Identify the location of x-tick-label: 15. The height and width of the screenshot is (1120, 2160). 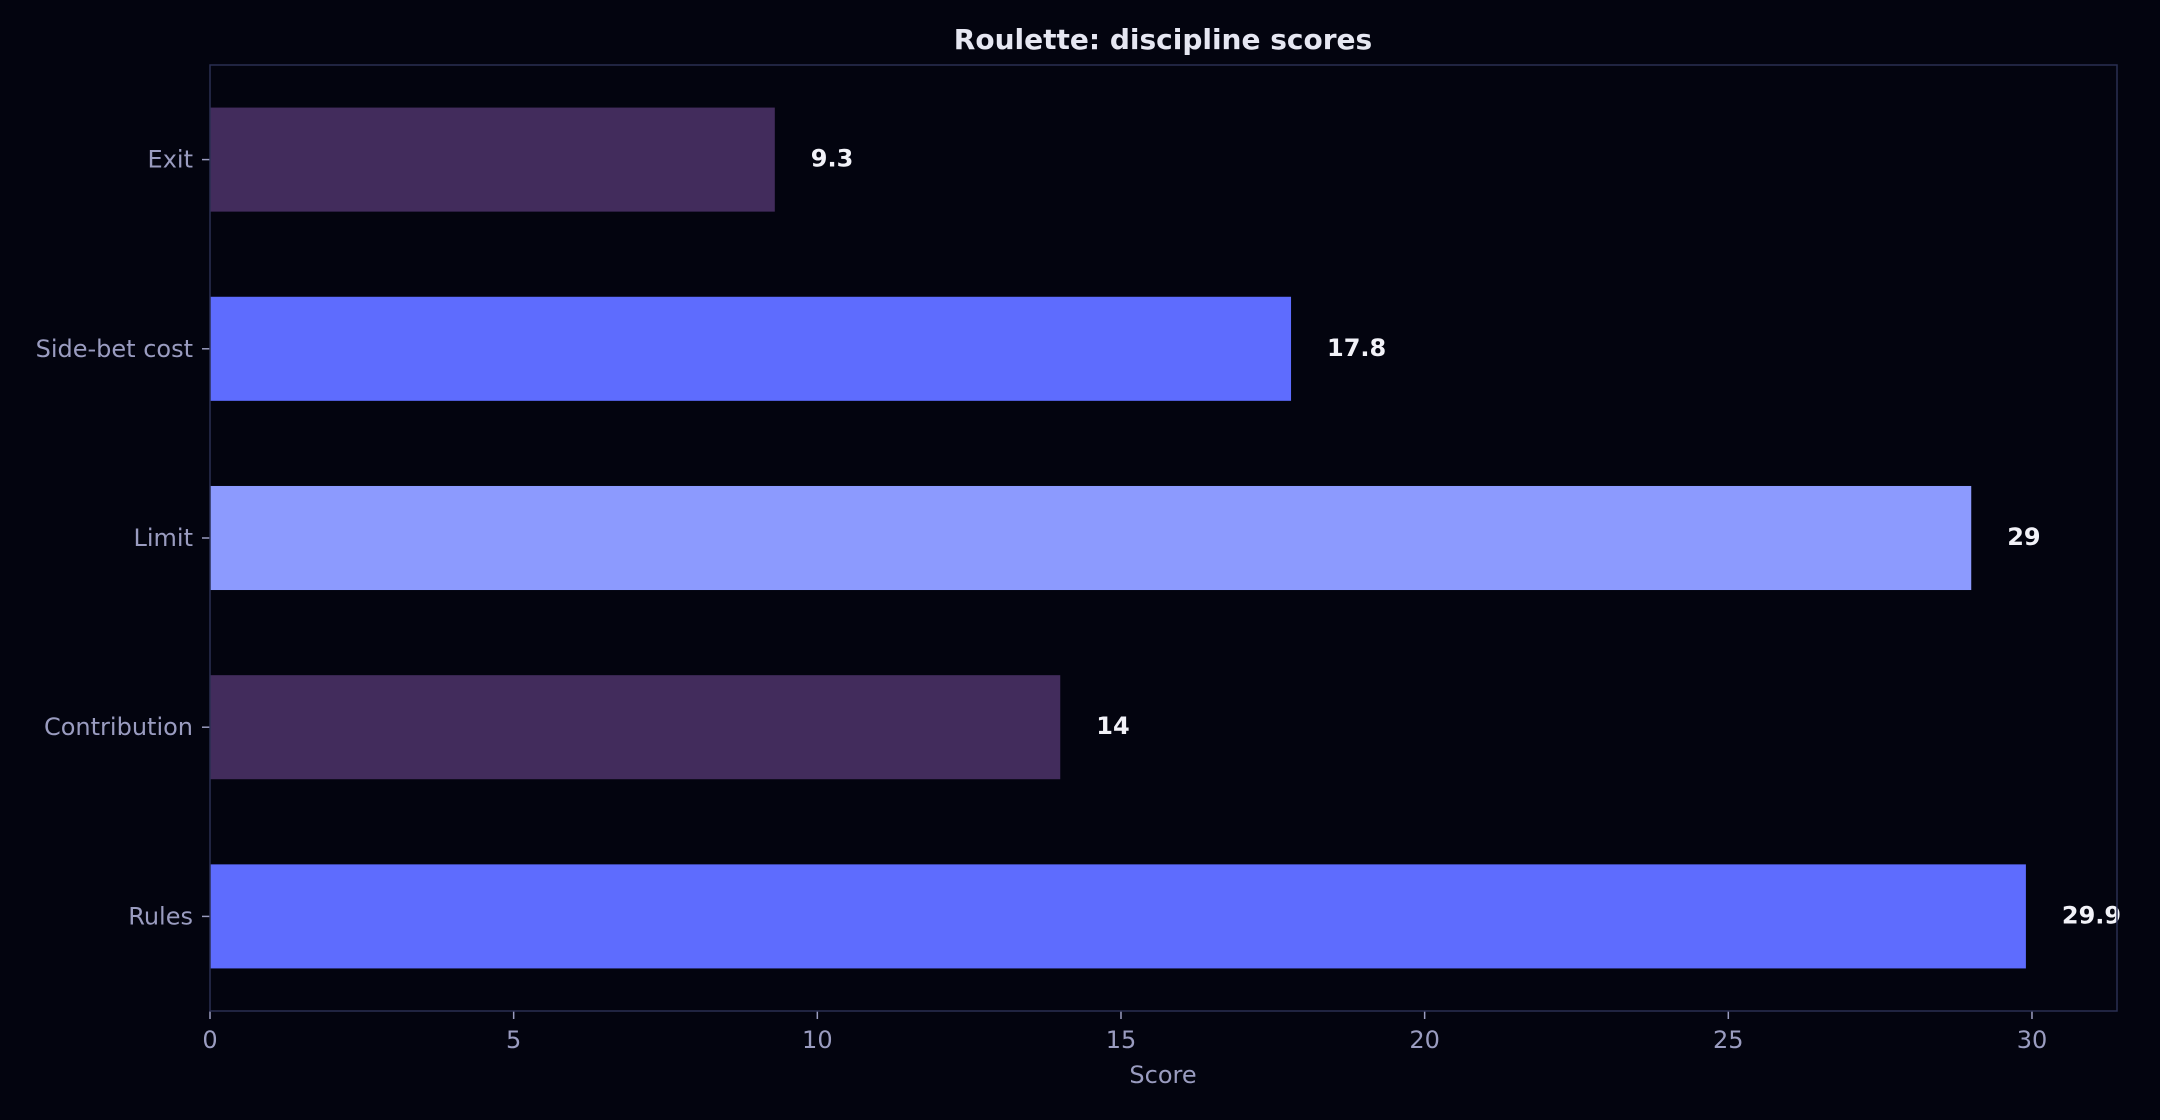
(1121, 1040).